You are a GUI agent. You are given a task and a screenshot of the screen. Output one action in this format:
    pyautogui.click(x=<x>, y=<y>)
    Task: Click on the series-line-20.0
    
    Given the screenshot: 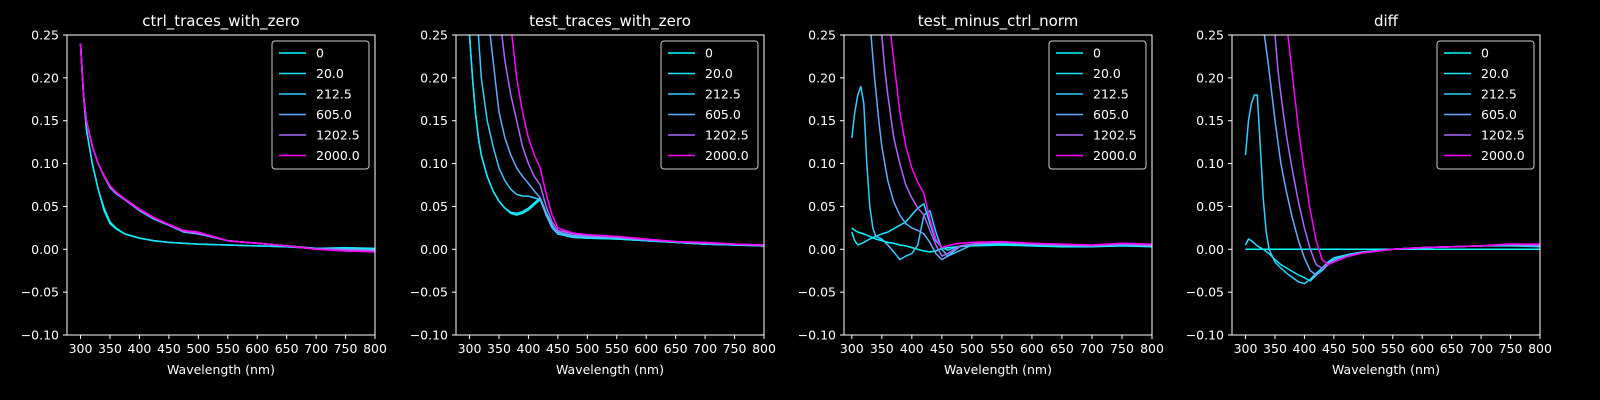 What is the action you would take?
    pyautogui.click(x=227, y=146)
    